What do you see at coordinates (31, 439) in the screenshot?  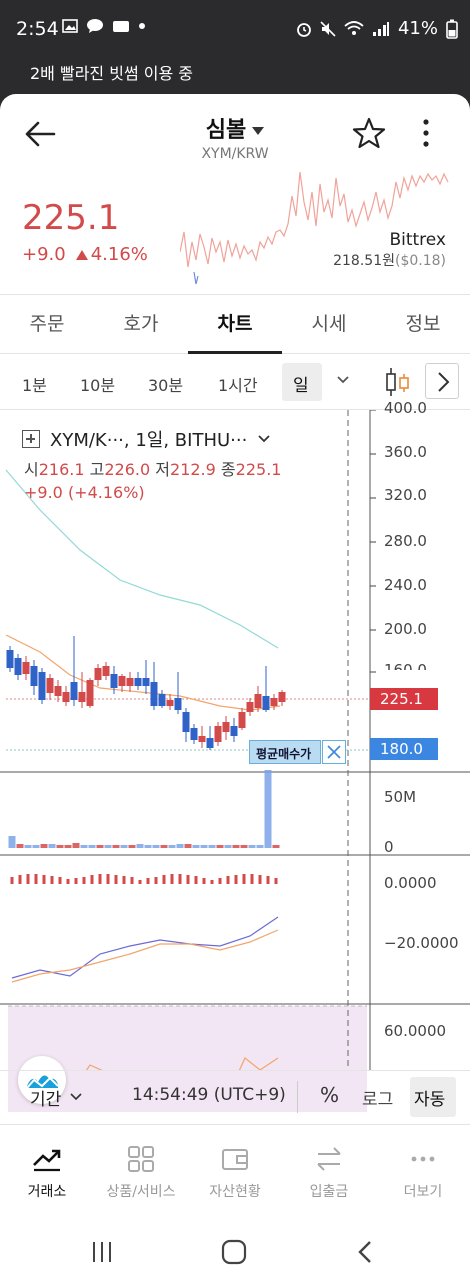 I see `add-indicator-icon` at bounding box center [31, 439].